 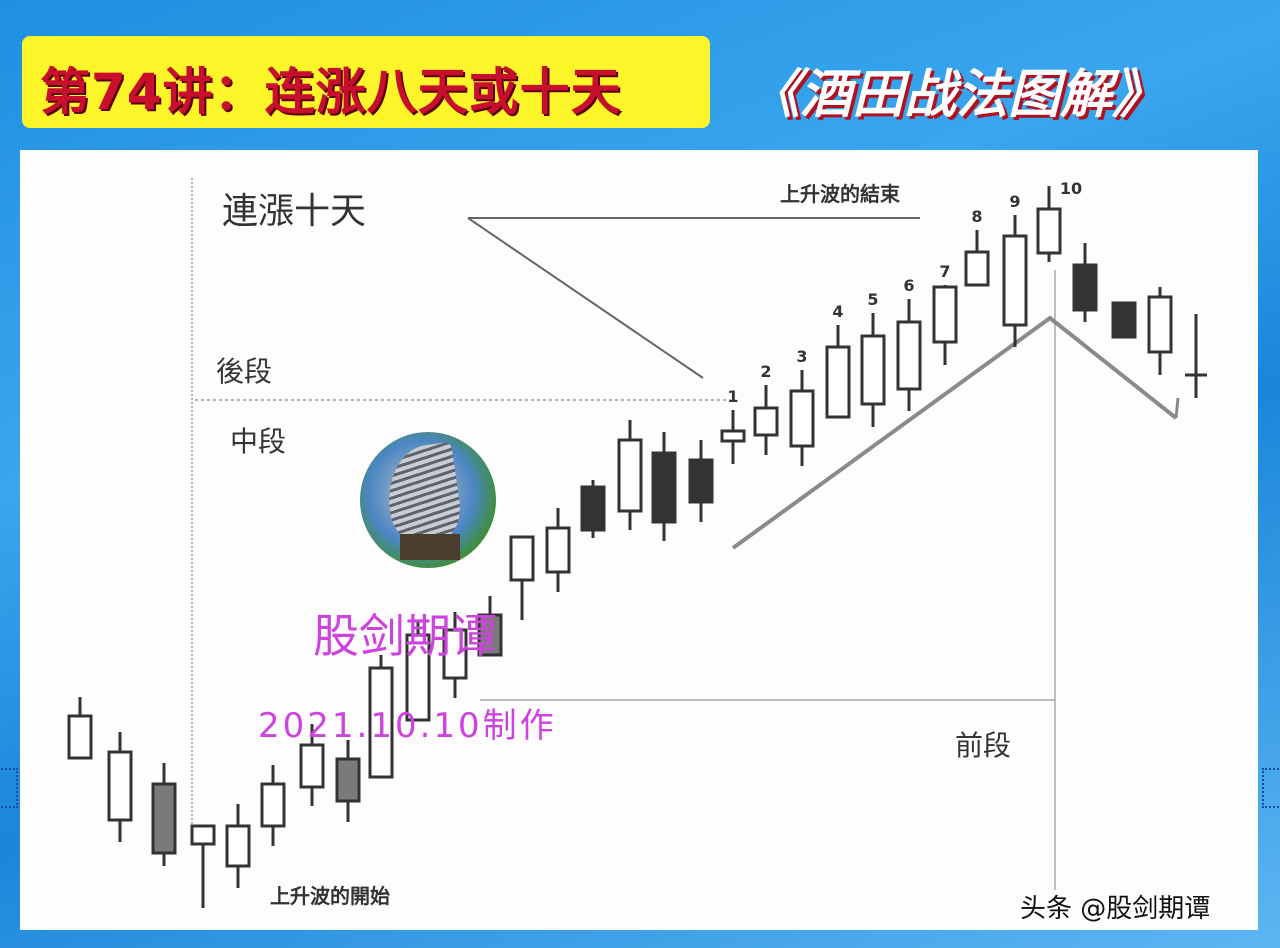 I want to click on count-label-10: 10, so click(x=1071, y=188).